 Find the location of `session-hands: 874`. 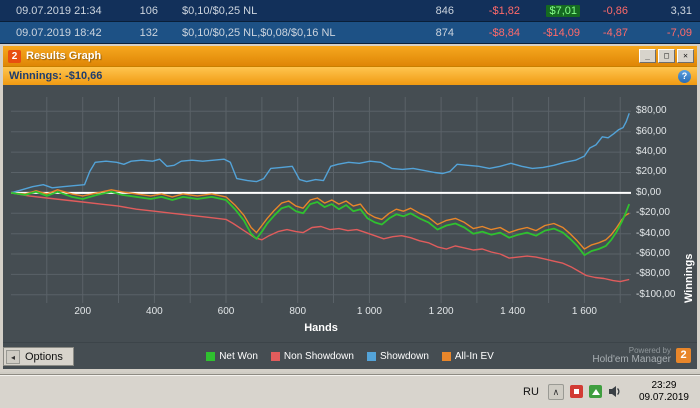

session-hands: 874 is located at coordinates (444, 32).